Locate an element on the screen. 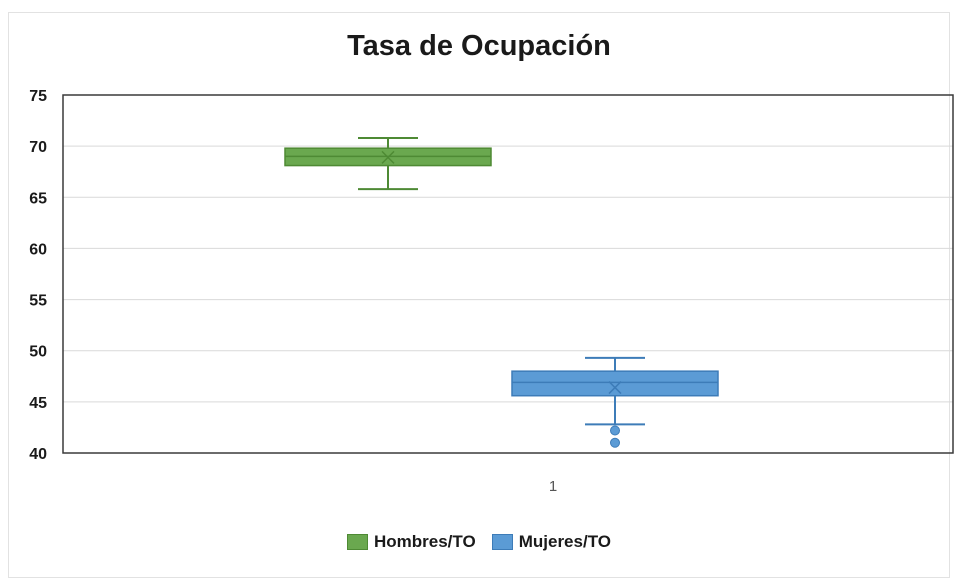  y-tick-label-65: 65 is located at coordinates (38, 198).